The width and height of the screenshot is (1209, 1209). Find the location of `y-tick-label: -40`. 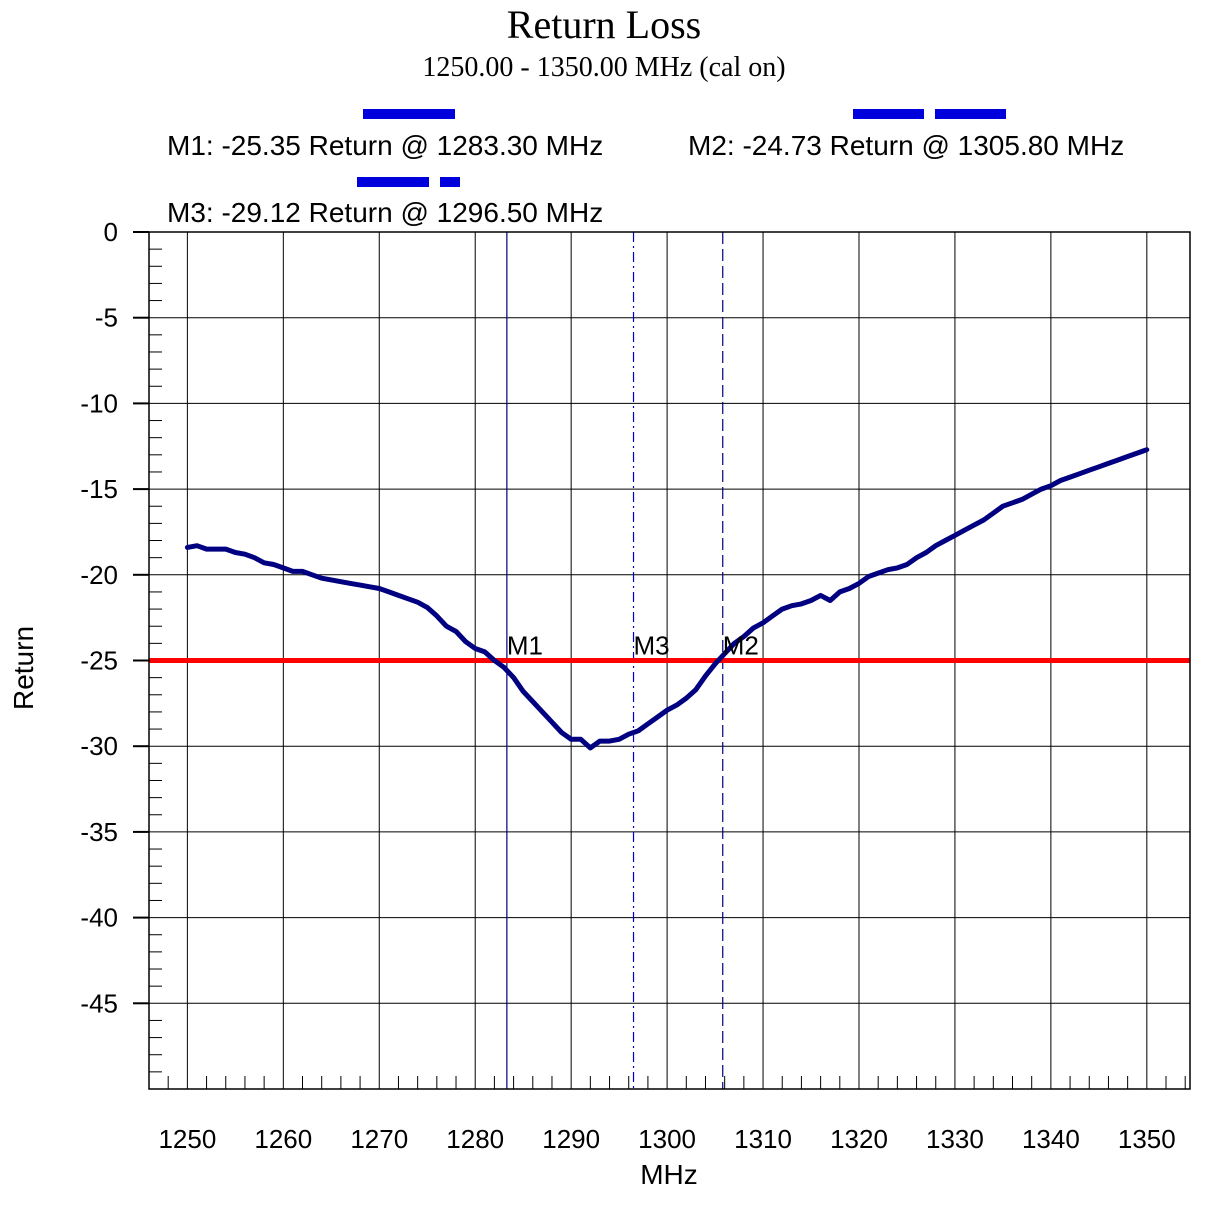

y-tick-label: -40 is located at coordinates (99, 918).